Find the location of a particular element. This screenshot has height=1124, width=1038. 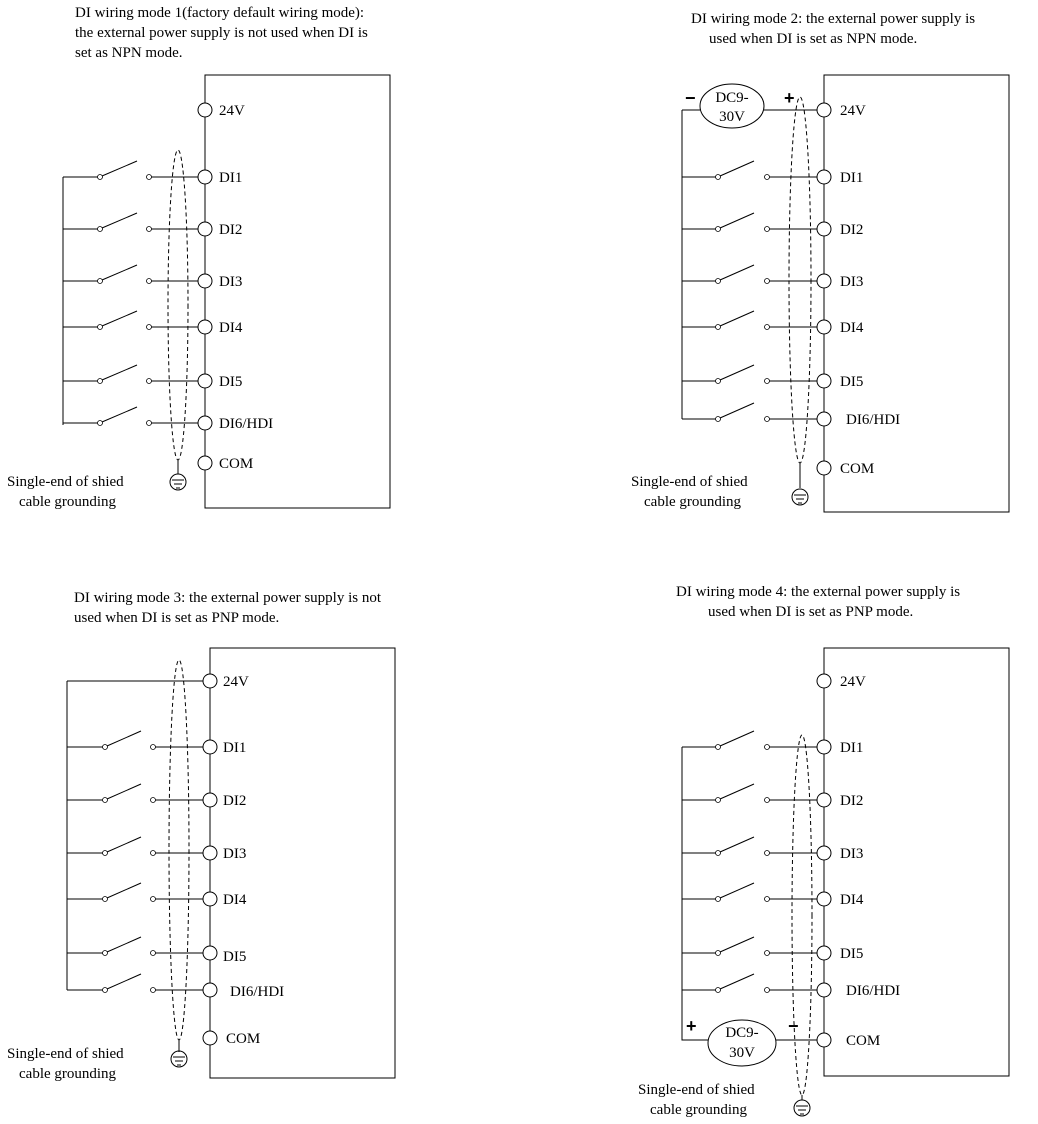

panel-title-line: used when DI is set as PNP mode. is located at coordinates (810, 612).